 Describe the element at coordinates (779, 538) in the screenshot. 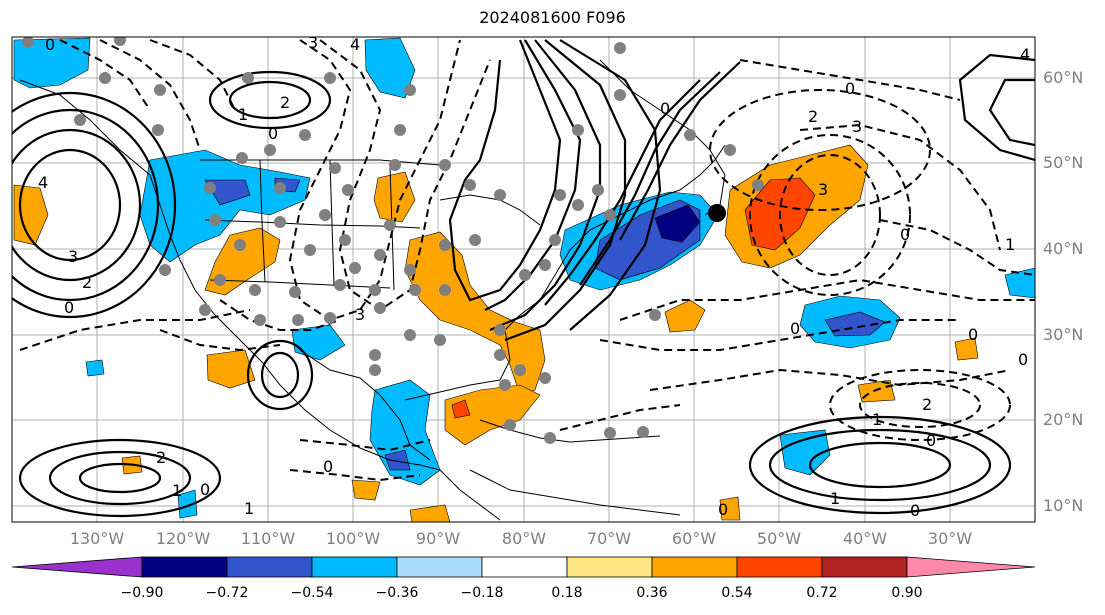

I see `lon-label-50w: 50°W` at that location.